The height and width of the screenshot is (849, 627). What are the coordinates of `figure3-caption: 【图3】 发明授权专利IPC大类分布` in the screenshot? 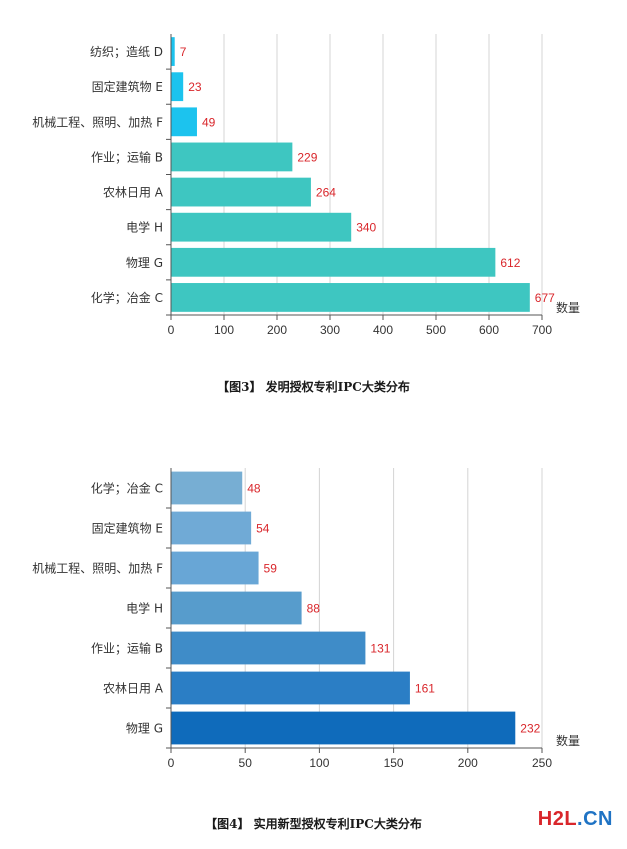 It's located at (313, 387).